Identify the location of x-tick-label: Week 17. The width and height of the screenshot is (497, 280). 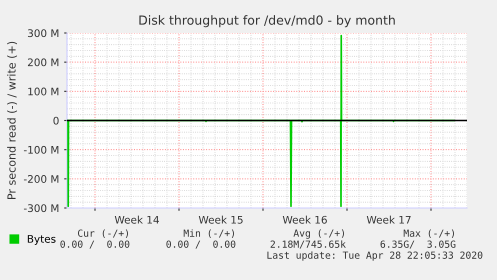
(388, 220).